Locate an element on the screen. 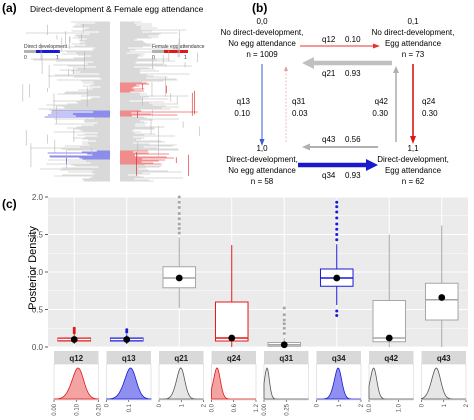 This screenshot has width=474, height=420. density-title-q43: q43 is located at coordinates (444, 358).